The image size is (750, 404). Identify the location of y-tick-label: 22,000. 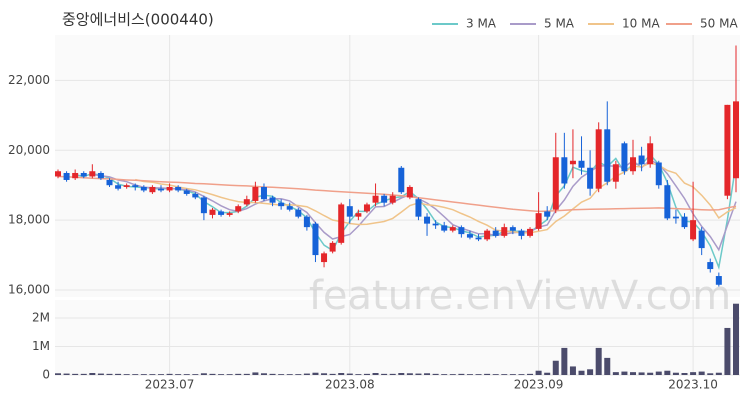
(29, 80).